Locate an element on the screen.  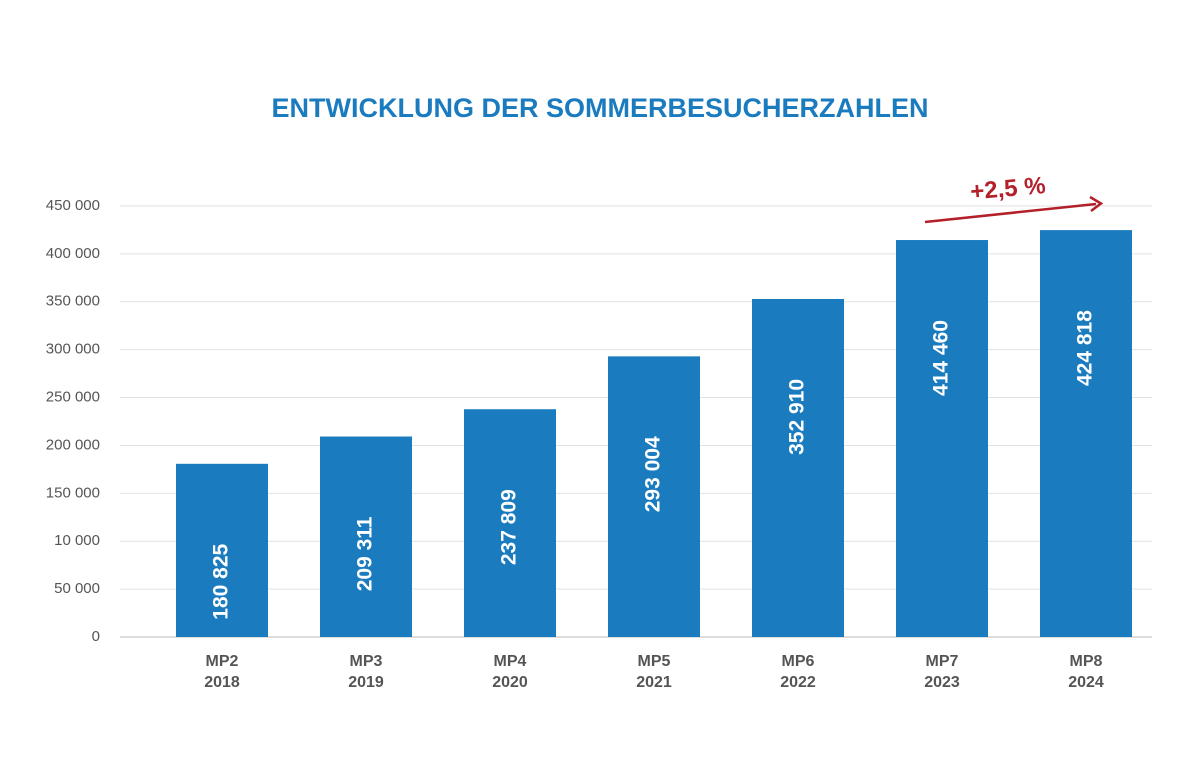
x-tick-label: MP5 is located at coordinates (654, 661).